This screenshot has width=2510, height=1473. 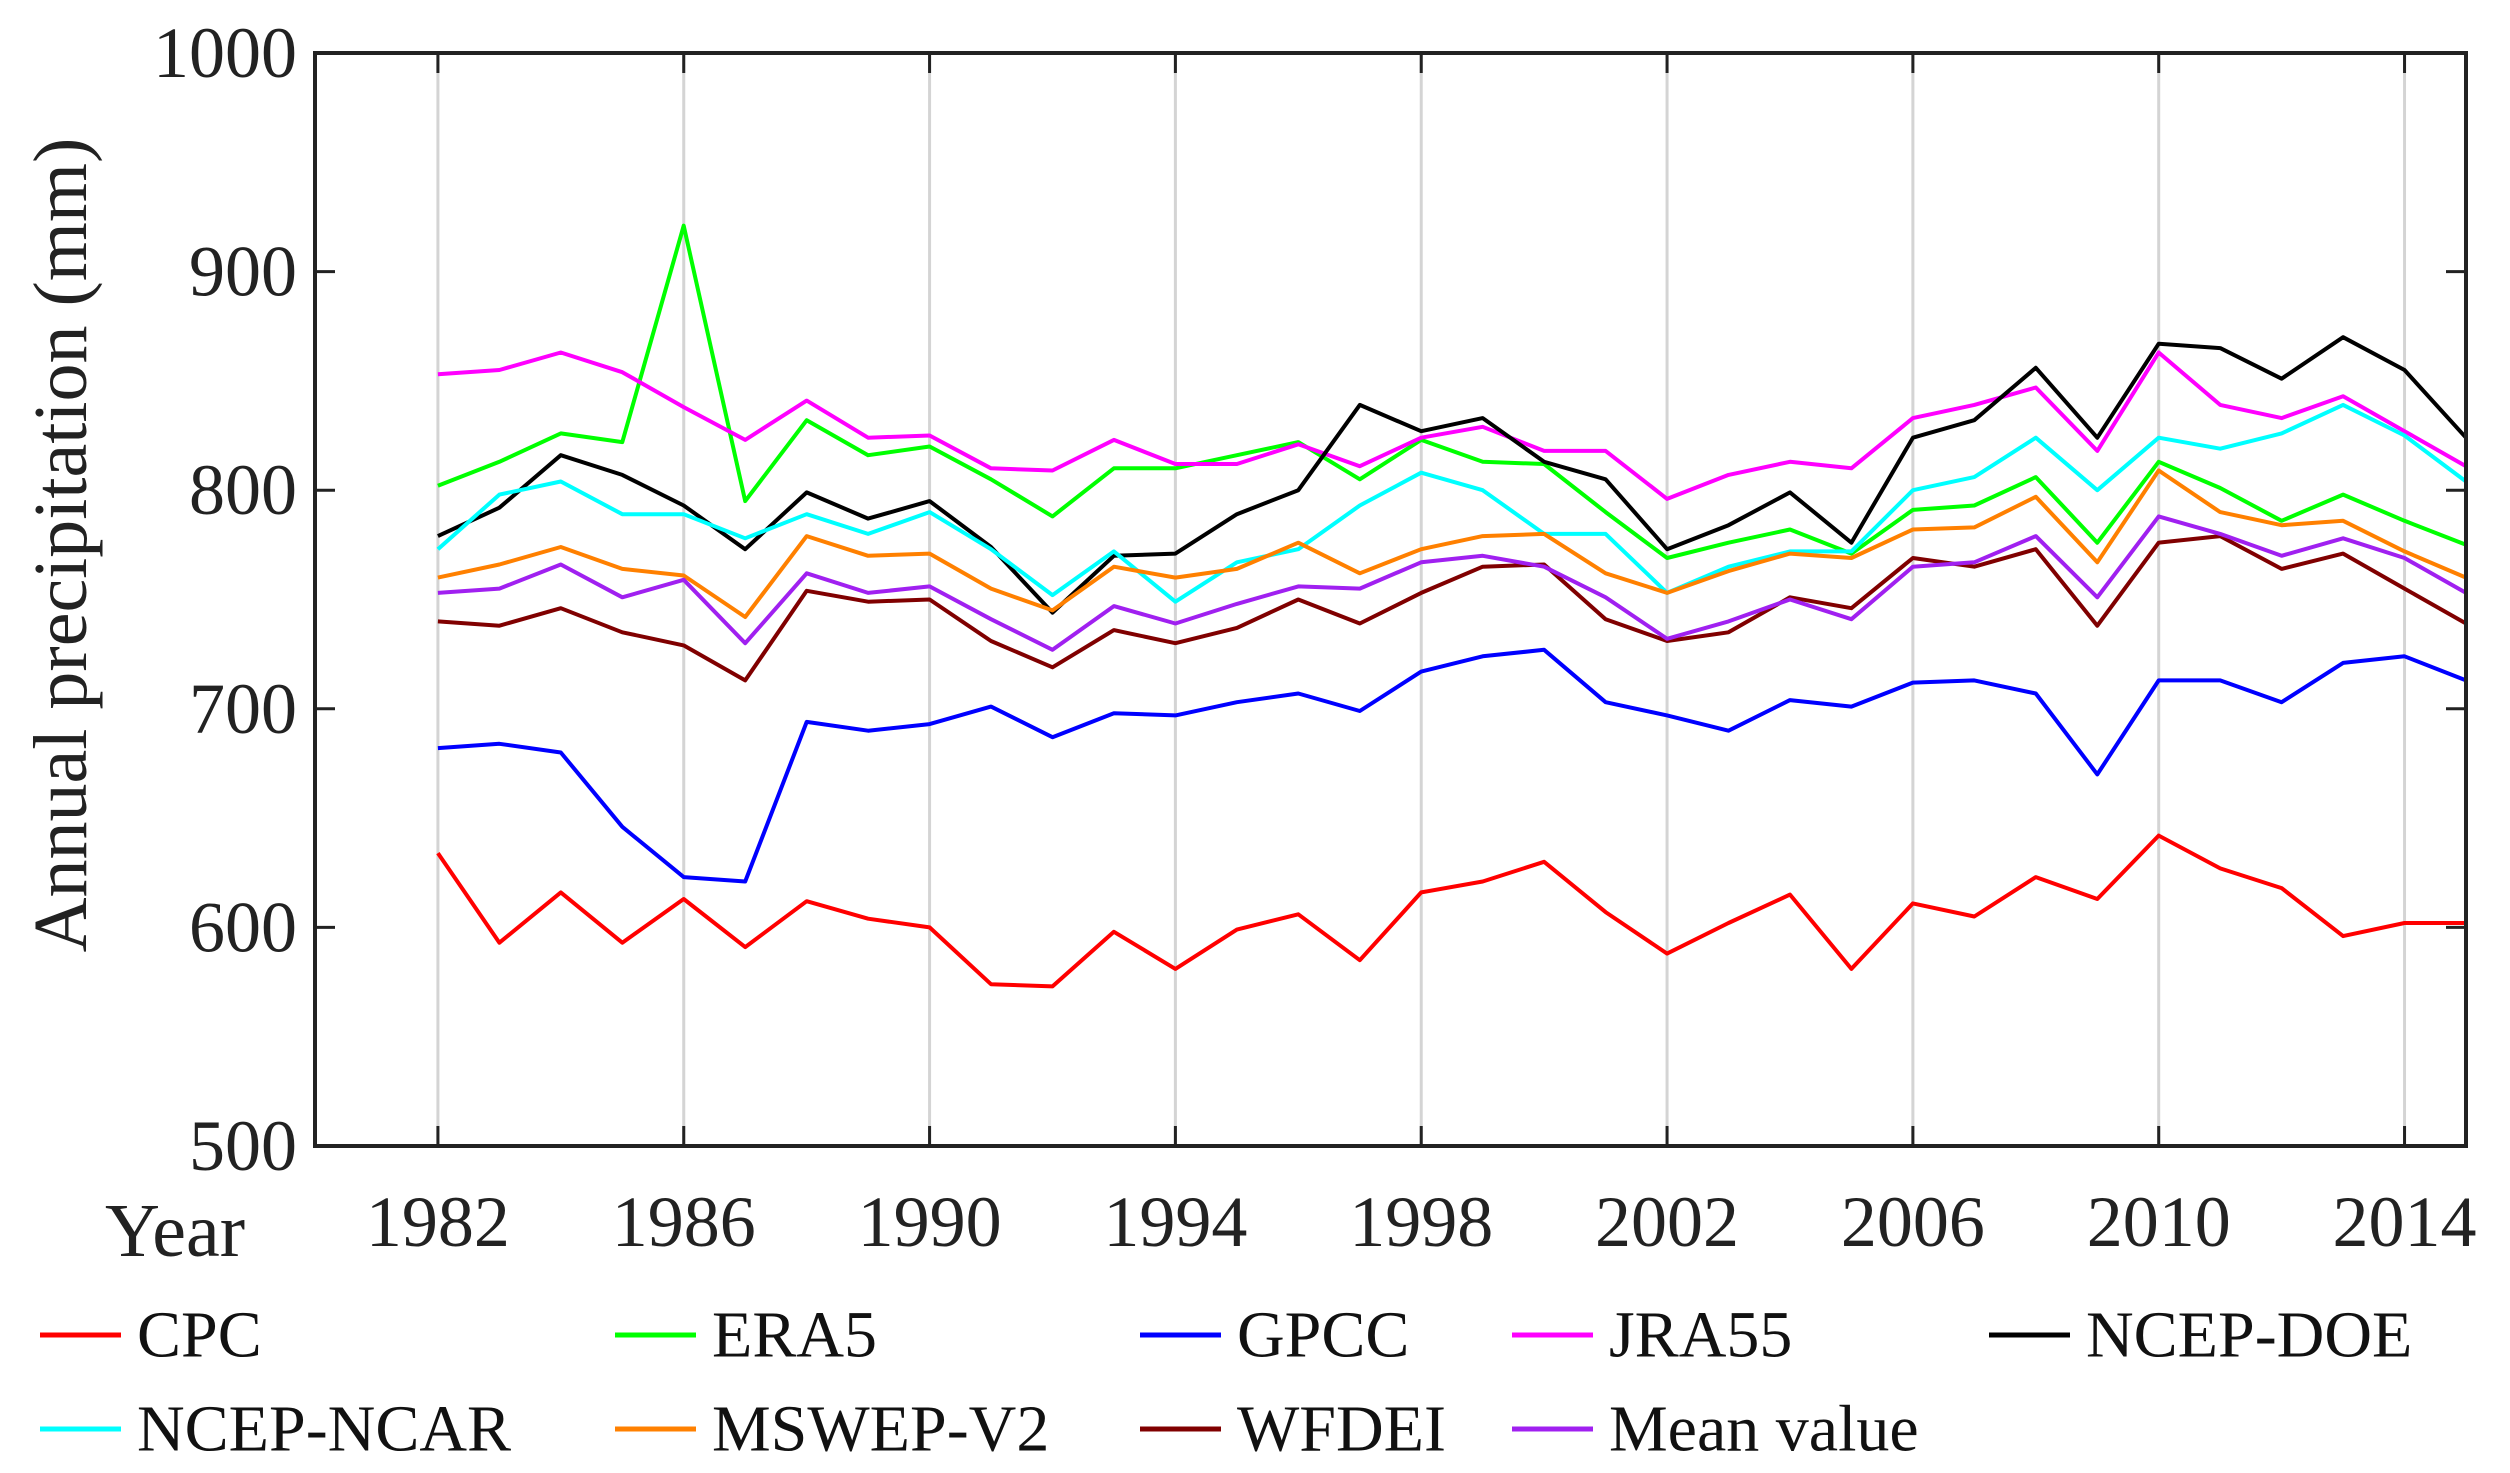 I want to click on legend-item: WFDEI, so click(x=1293, y=1429).